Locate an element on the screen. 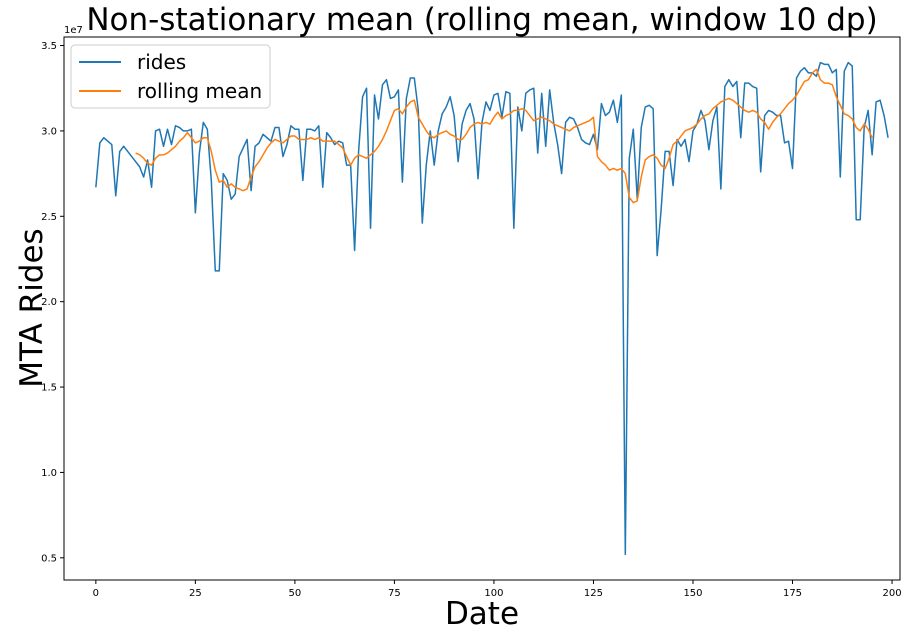  x-tick-label: 175 is located at coordinates (792, 593).